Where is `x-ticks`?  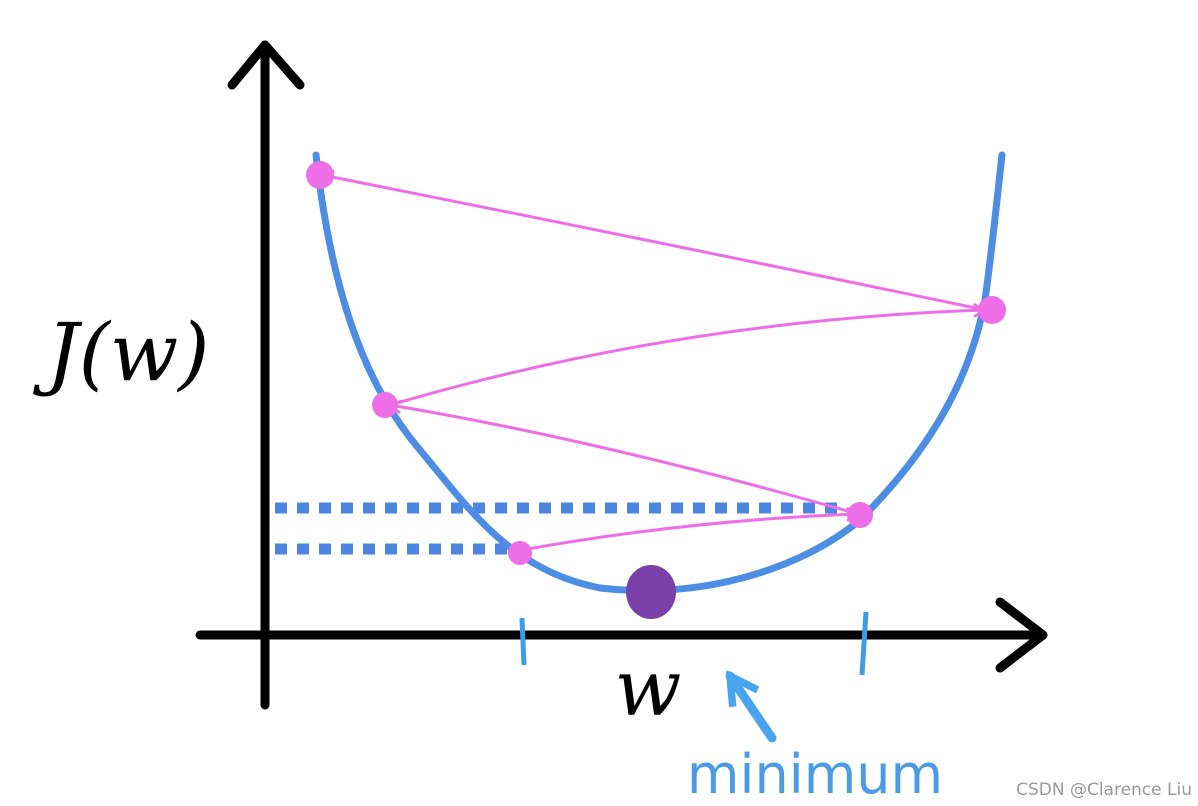 x-ticks is located at coordinates (694, 643).